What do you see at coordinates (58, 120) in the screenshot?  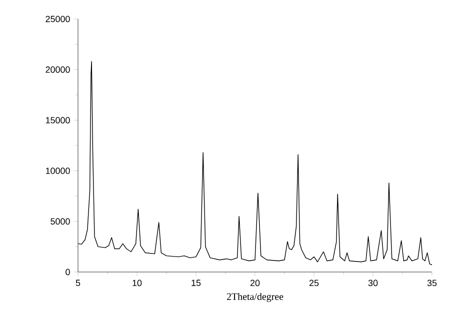 I see `y-tick-label: 15000` at bounding box center [58, 120].